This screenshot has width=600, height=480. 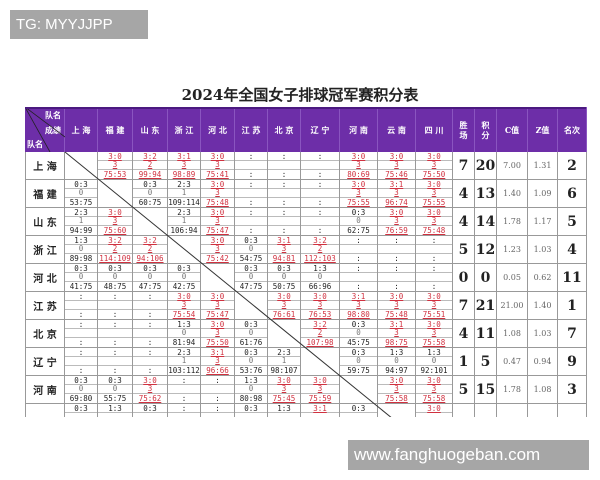 I want to click on match-ratio-text: 94:99, so click(x=81, y=230).